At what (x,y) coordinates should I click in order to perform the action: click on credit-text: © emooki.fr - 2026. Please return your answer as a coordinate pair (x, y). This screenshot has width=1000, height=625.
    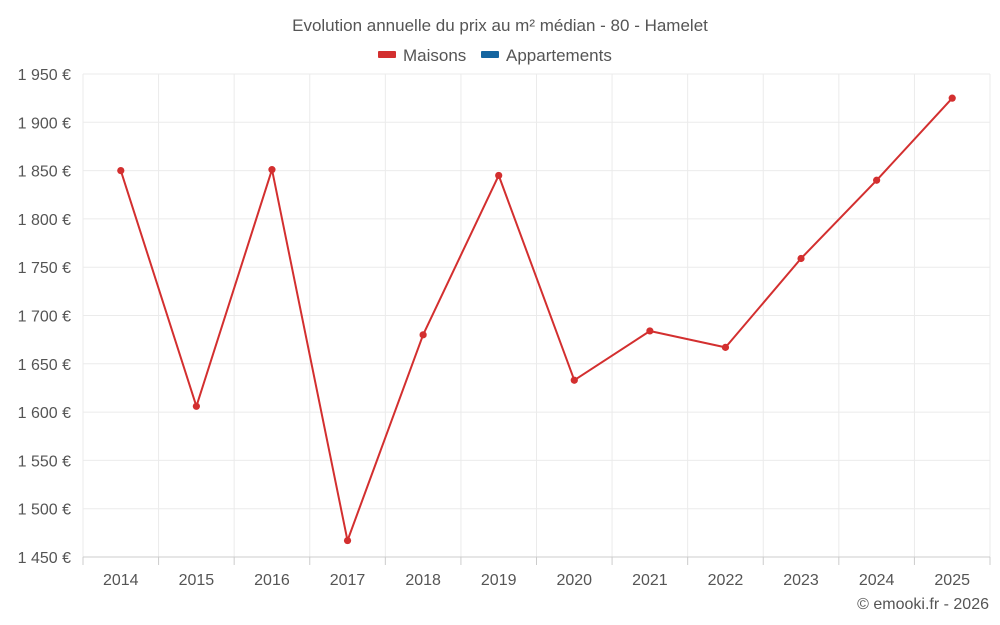
    Looking at the image, I should click on (923, 604).